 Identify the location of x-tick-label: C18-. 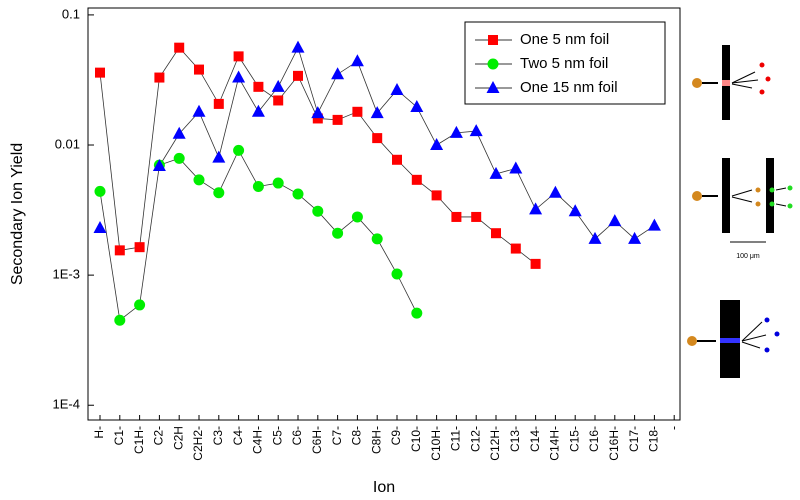
(654, 439).